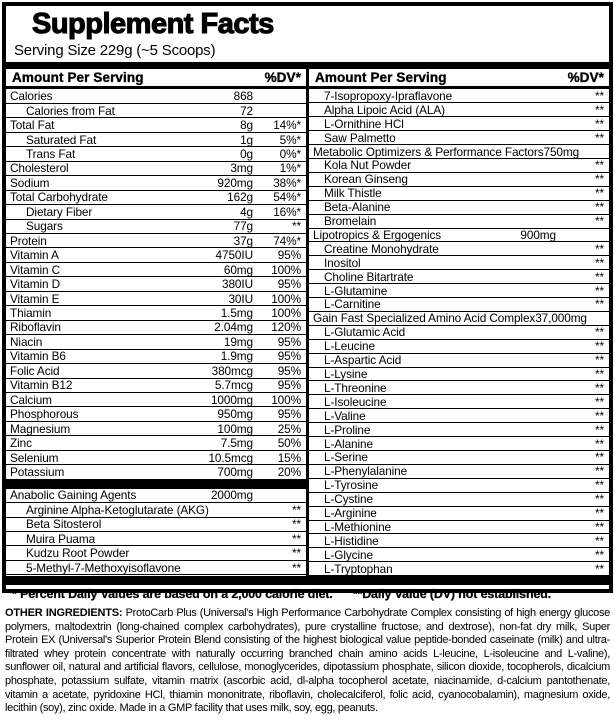 The width and height of the screenshot is (615, 721). What do you see at coordinates (381, 248) in the screenshot?
I see `nutrient-name: Creatine Monohydrate` at bounding box center [381, 248].